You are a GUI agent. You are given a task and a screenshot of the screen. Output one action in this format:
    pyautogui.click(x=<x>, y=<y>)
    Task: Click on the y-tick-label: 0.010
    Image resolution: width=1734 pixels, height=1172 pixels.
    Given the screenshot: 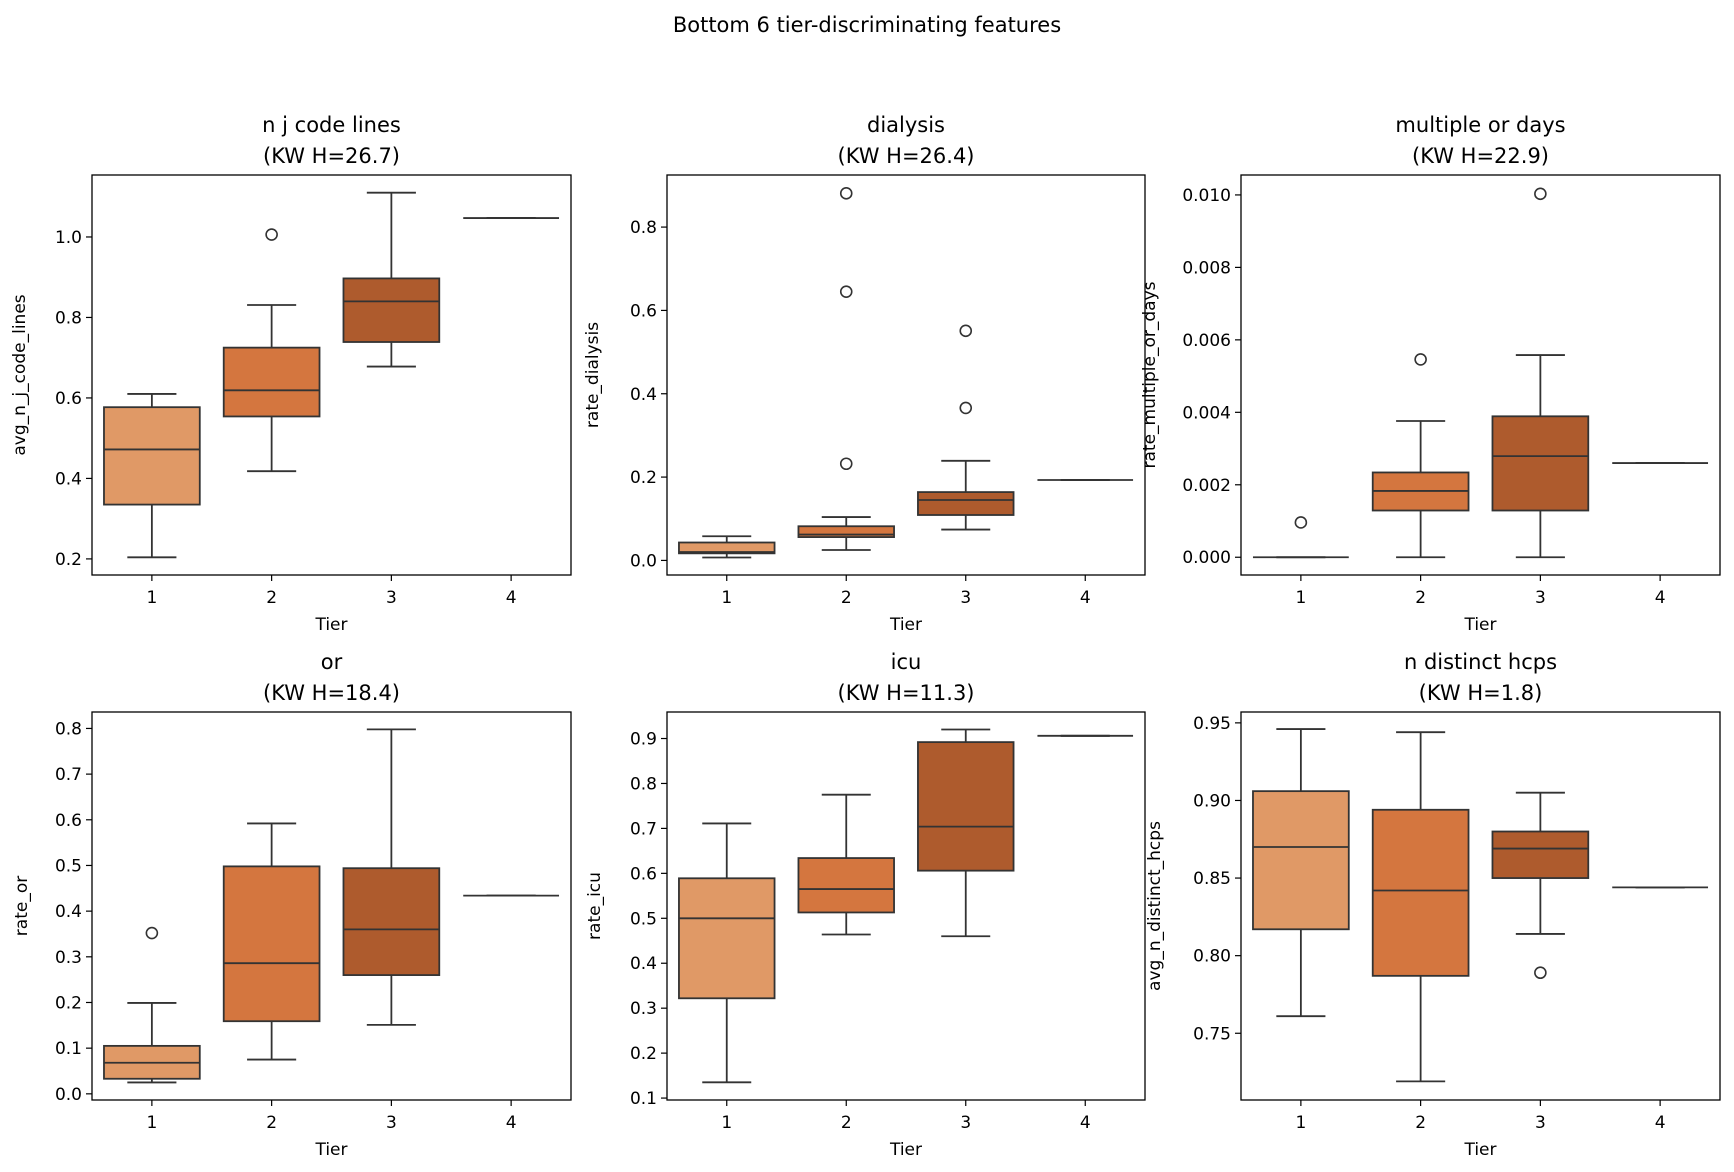 What is the action you would take?
    pyautogui.click(x=1206, y=196)
    